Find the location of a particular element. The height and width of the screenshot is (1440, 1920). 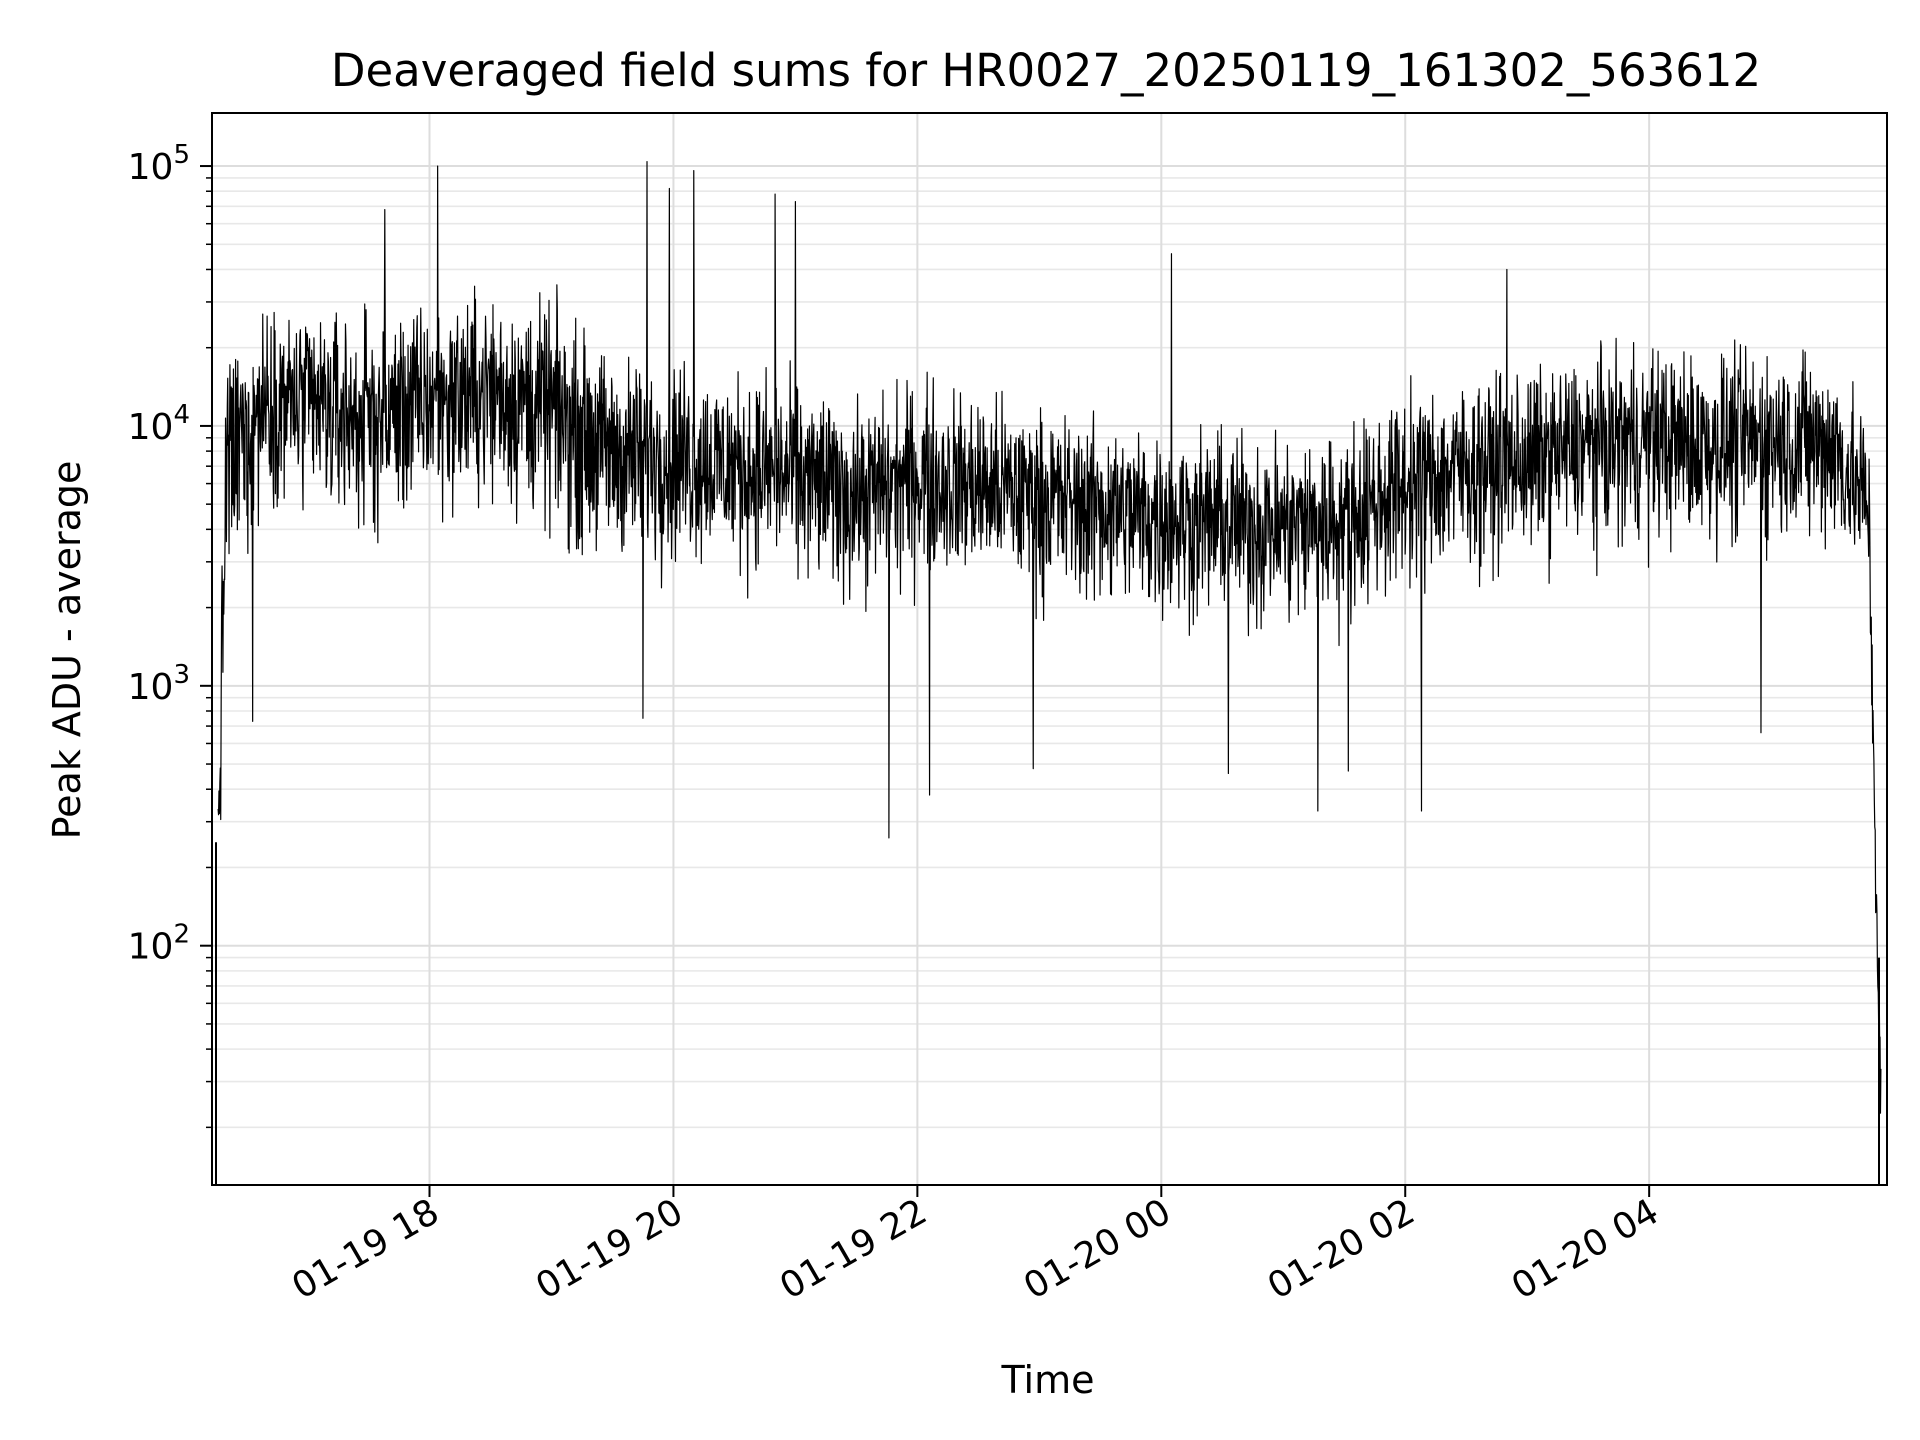

x-tick-label: 01-19 18 is located at coordinates (365, 1249).